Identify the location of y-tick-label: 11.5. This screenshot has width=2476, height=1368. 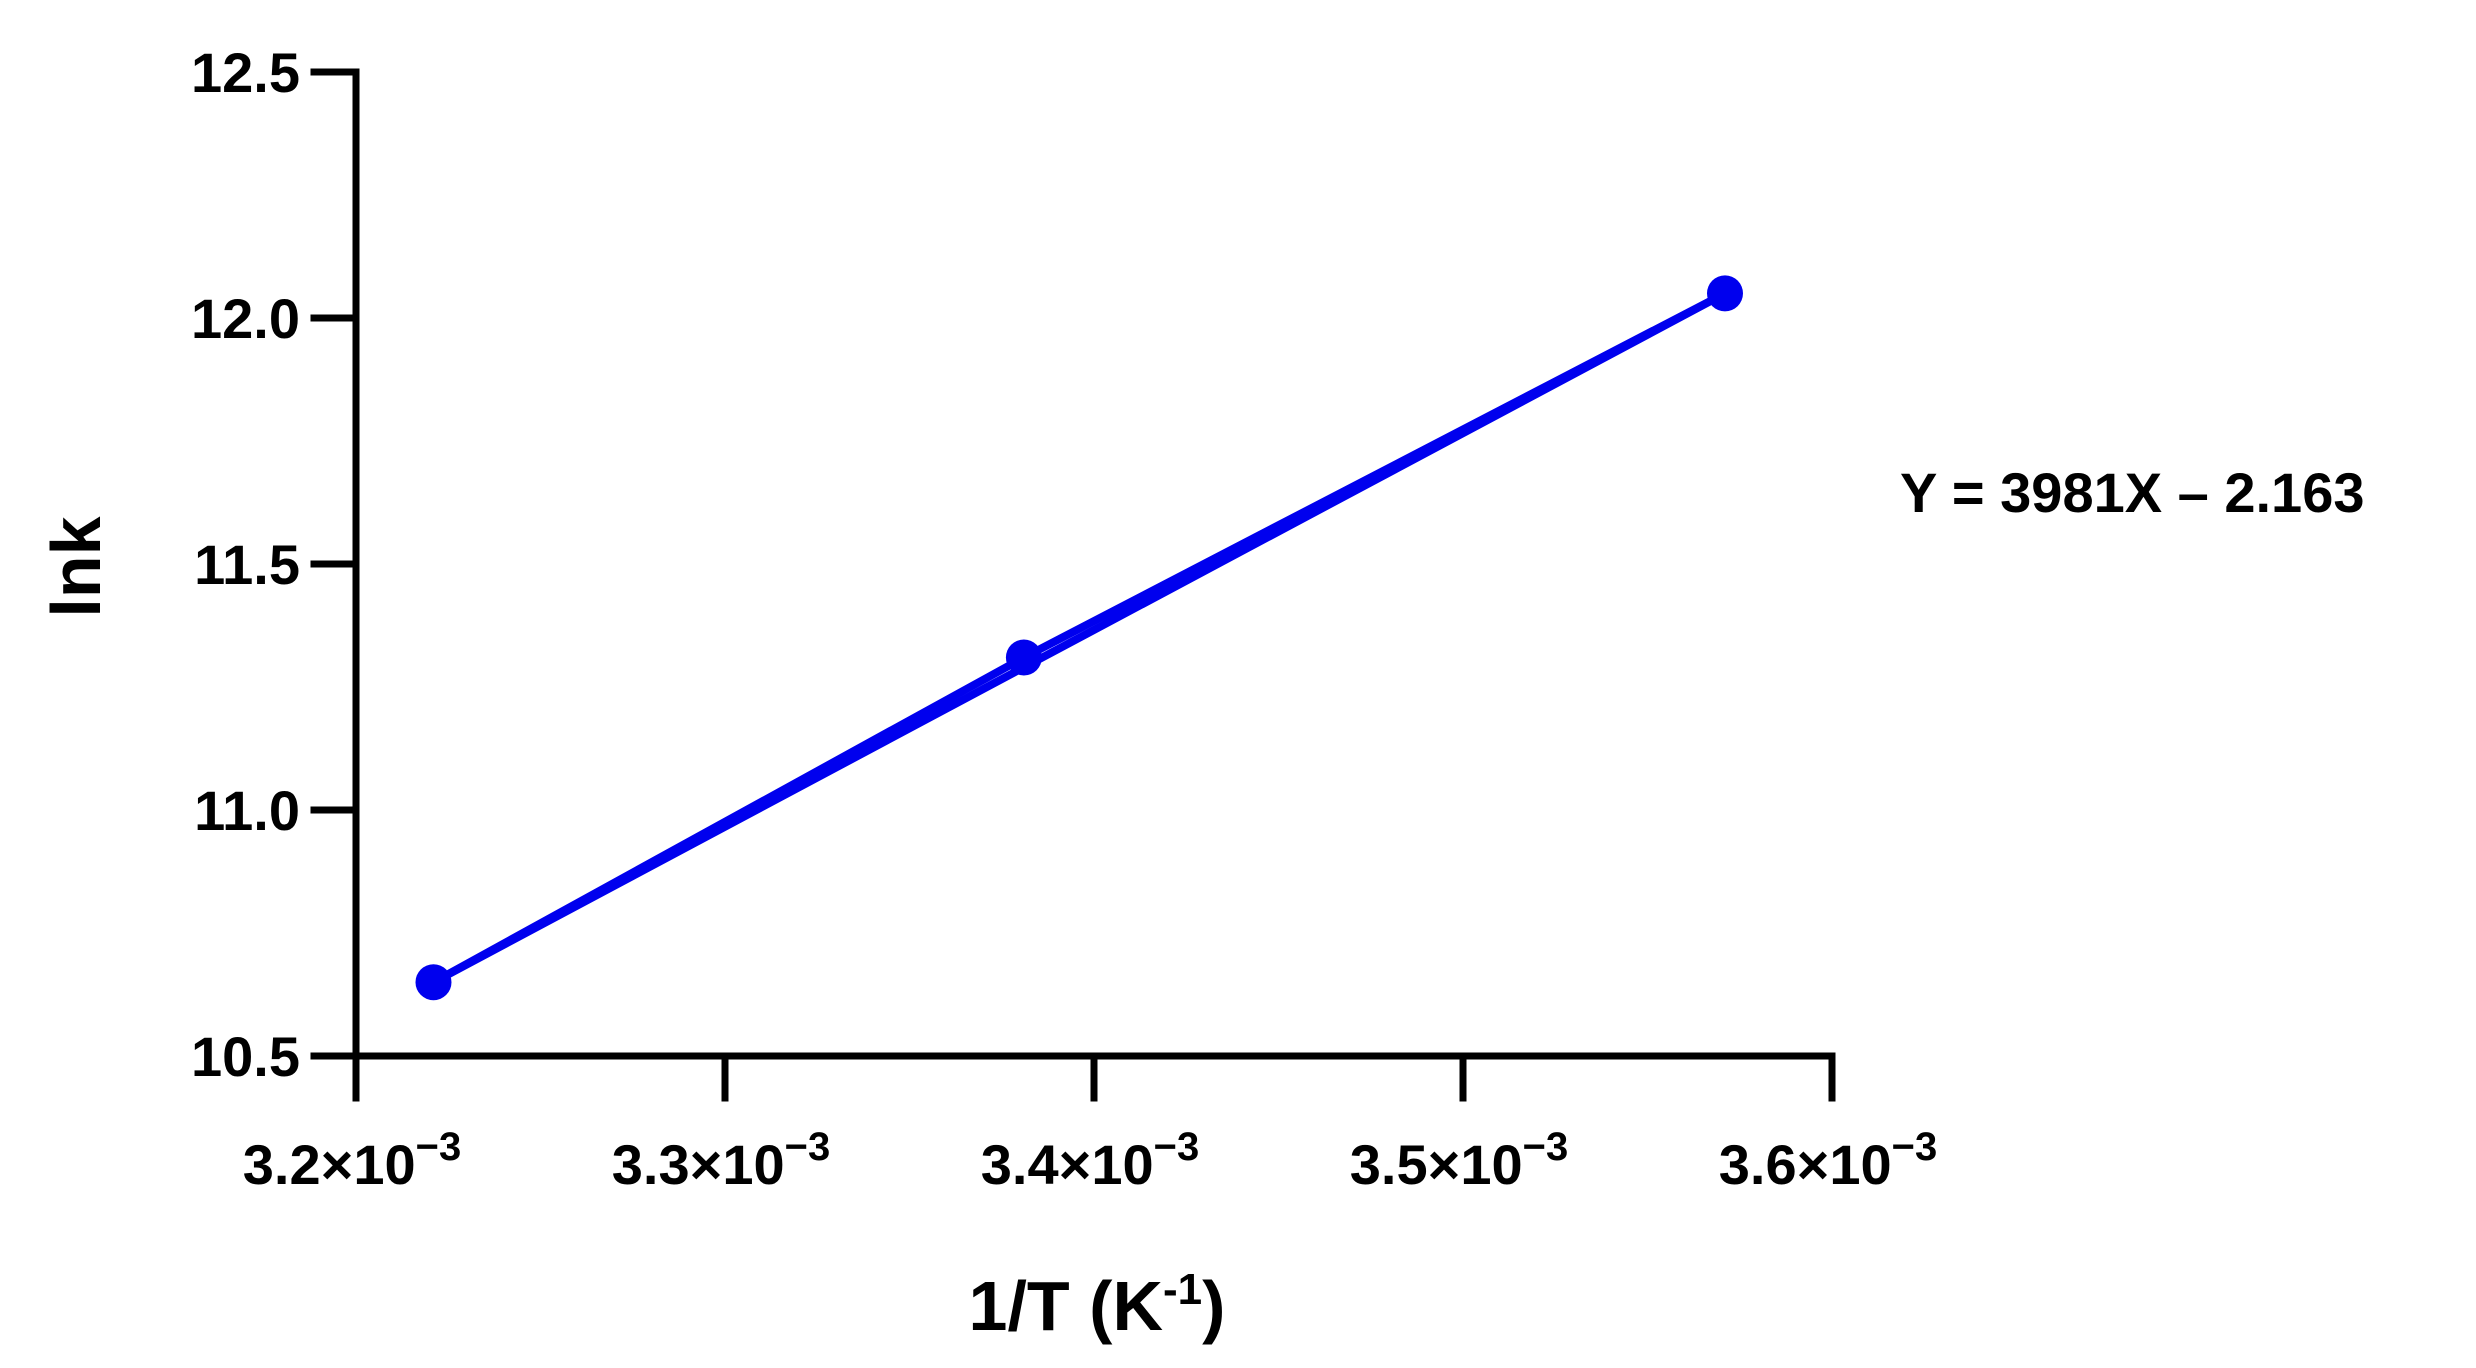
(247, 564).